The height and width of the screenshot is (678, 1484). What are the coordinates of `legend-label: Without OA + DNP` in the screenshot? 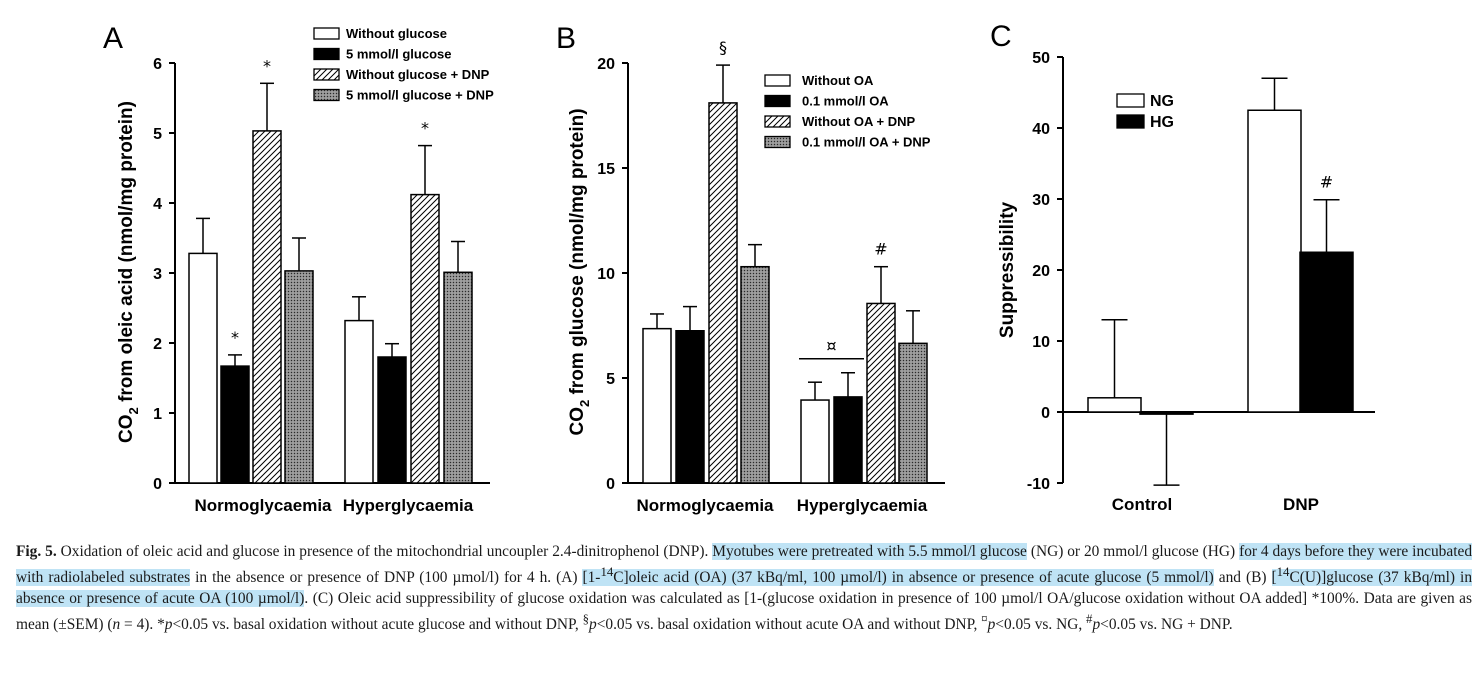 It's located at (858, 121).